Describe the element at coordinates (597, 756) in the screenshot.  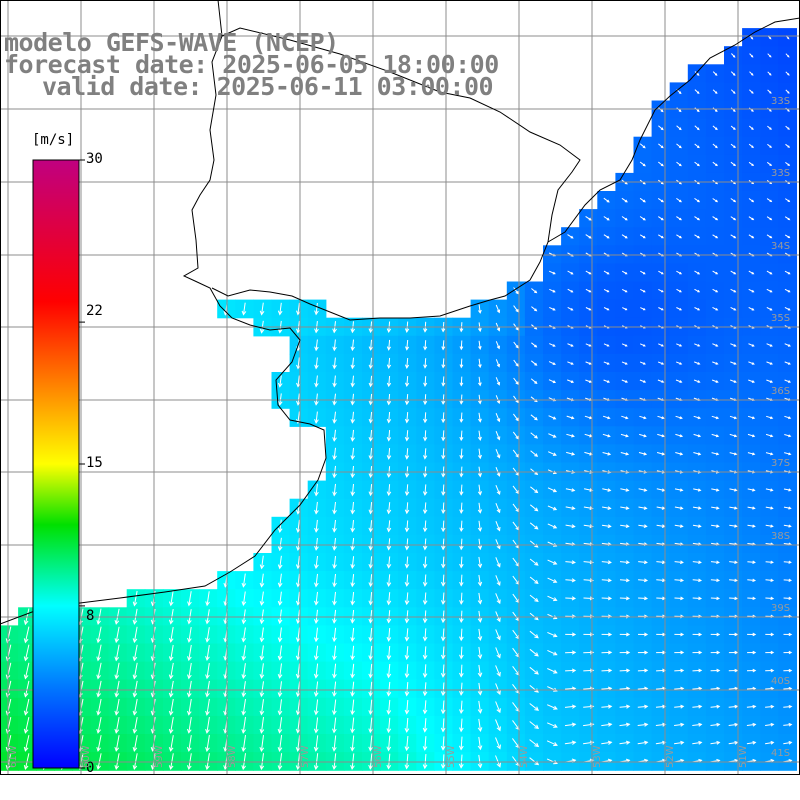
I see `lon-label: 53W` at that location.